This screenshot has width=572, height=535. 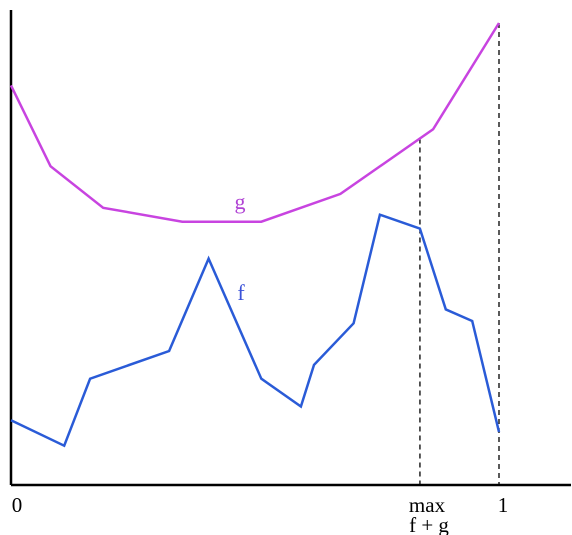 I want to click on x-tick-label-f-plus-g: f + g, so click(x=429, y=524).